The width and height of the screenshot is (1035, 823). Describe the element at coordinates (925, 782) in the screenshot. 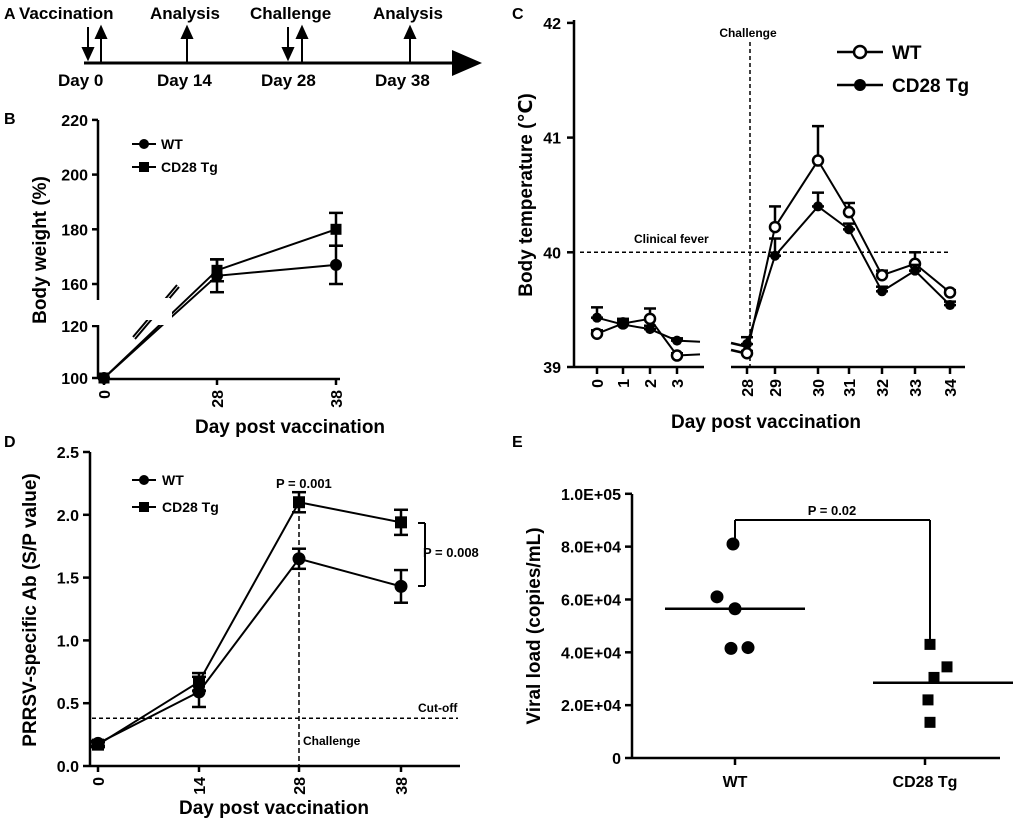

I see `x-tick-label: CD28 Tg` at that location.